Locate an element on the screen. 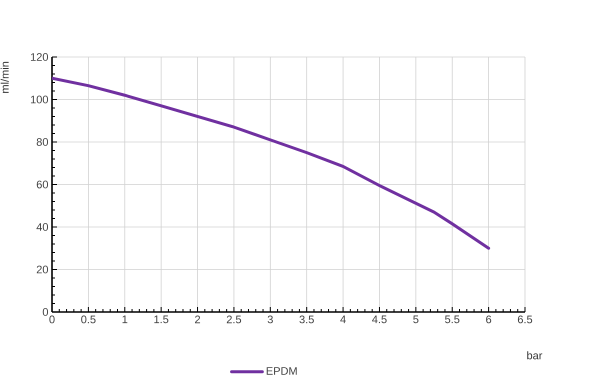 This screenshot has height=390, width=602. x-tick-label: 1 is located at coordinates (125, 320).